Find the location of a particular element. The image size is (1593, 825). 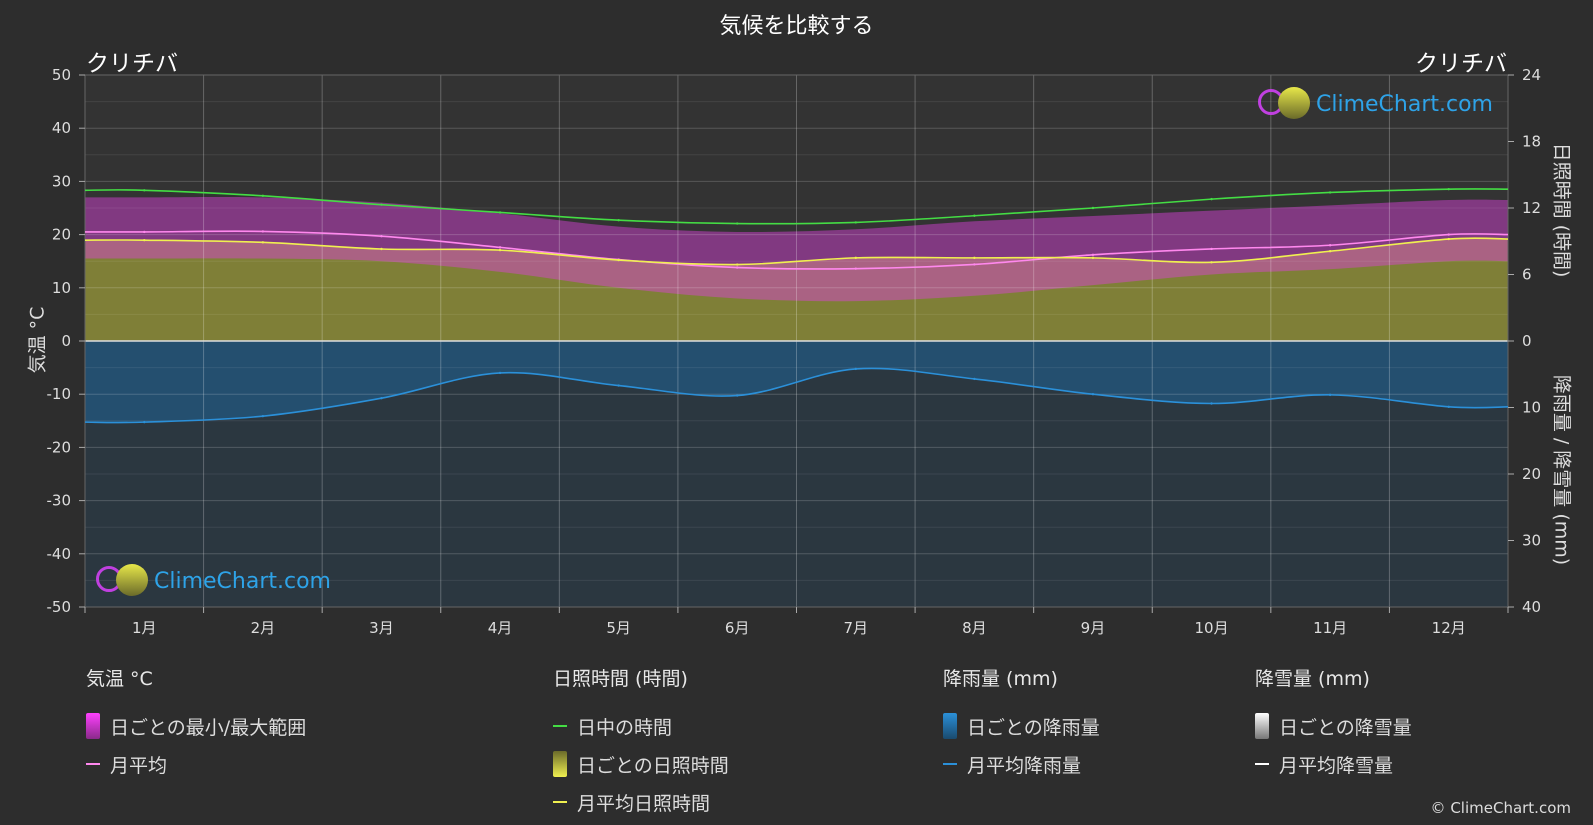

legend-heading: 降雨量 (mm) is located at coordinates (1000, 679).